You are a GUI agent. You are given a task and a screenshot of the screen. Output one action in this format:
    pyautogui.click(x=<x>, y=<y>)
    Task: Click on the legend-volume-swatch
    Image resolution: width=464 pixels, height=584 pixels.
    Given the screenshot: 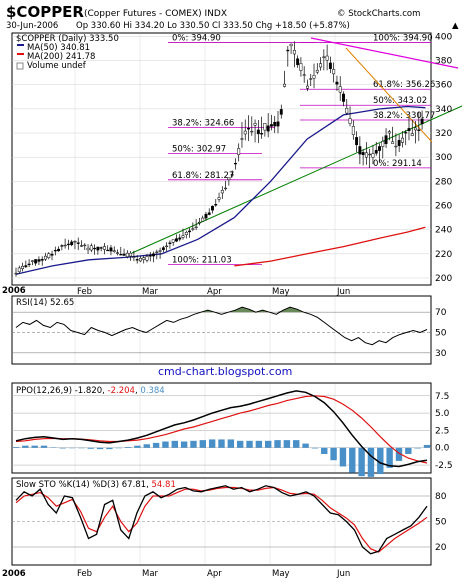 What is the action you would take?
    pyautogui.click(x=20, y=66)
    